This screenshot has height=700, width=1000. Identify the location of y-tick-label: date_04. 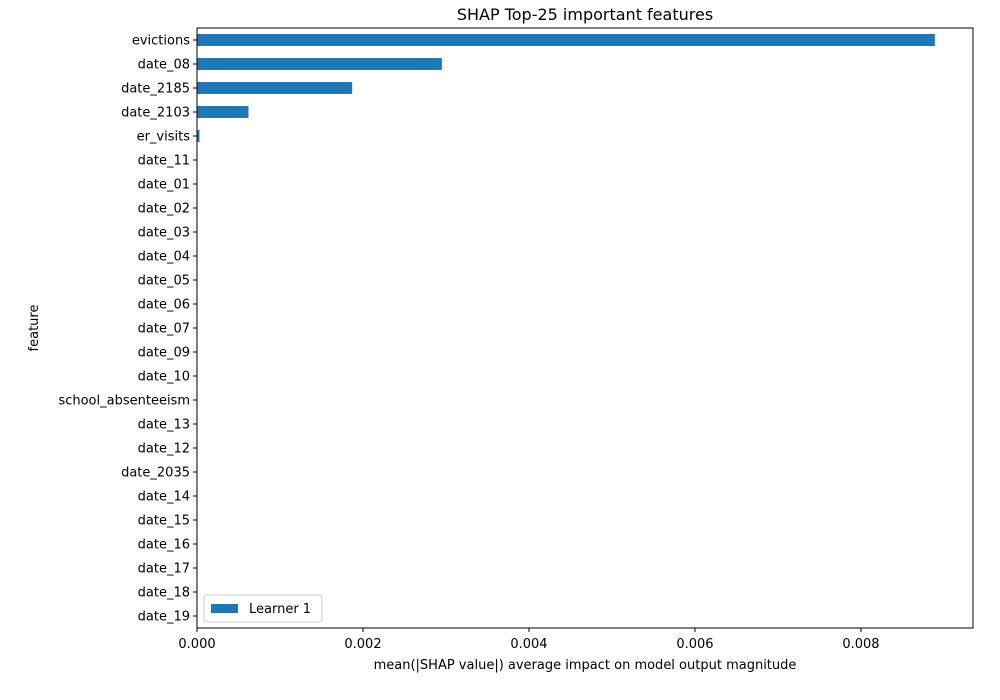
(164, 257).